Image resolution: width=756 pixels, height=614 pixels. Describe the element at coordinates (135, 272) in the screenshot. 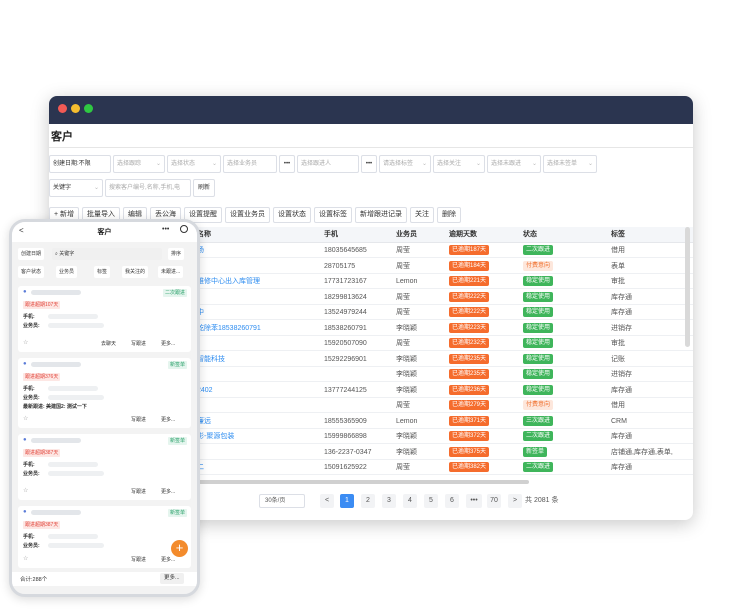

I see `tab-my-follow: 我关注的` at that location.